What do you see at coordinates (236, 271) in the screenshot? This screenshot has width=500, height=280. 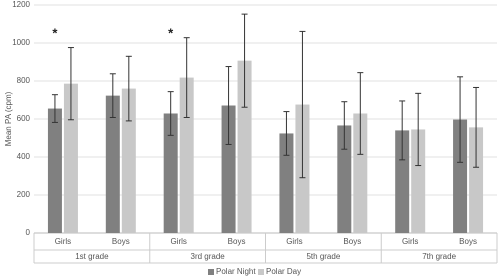 I see `legend-label: Polar Night` at bounding box center [236, 271].